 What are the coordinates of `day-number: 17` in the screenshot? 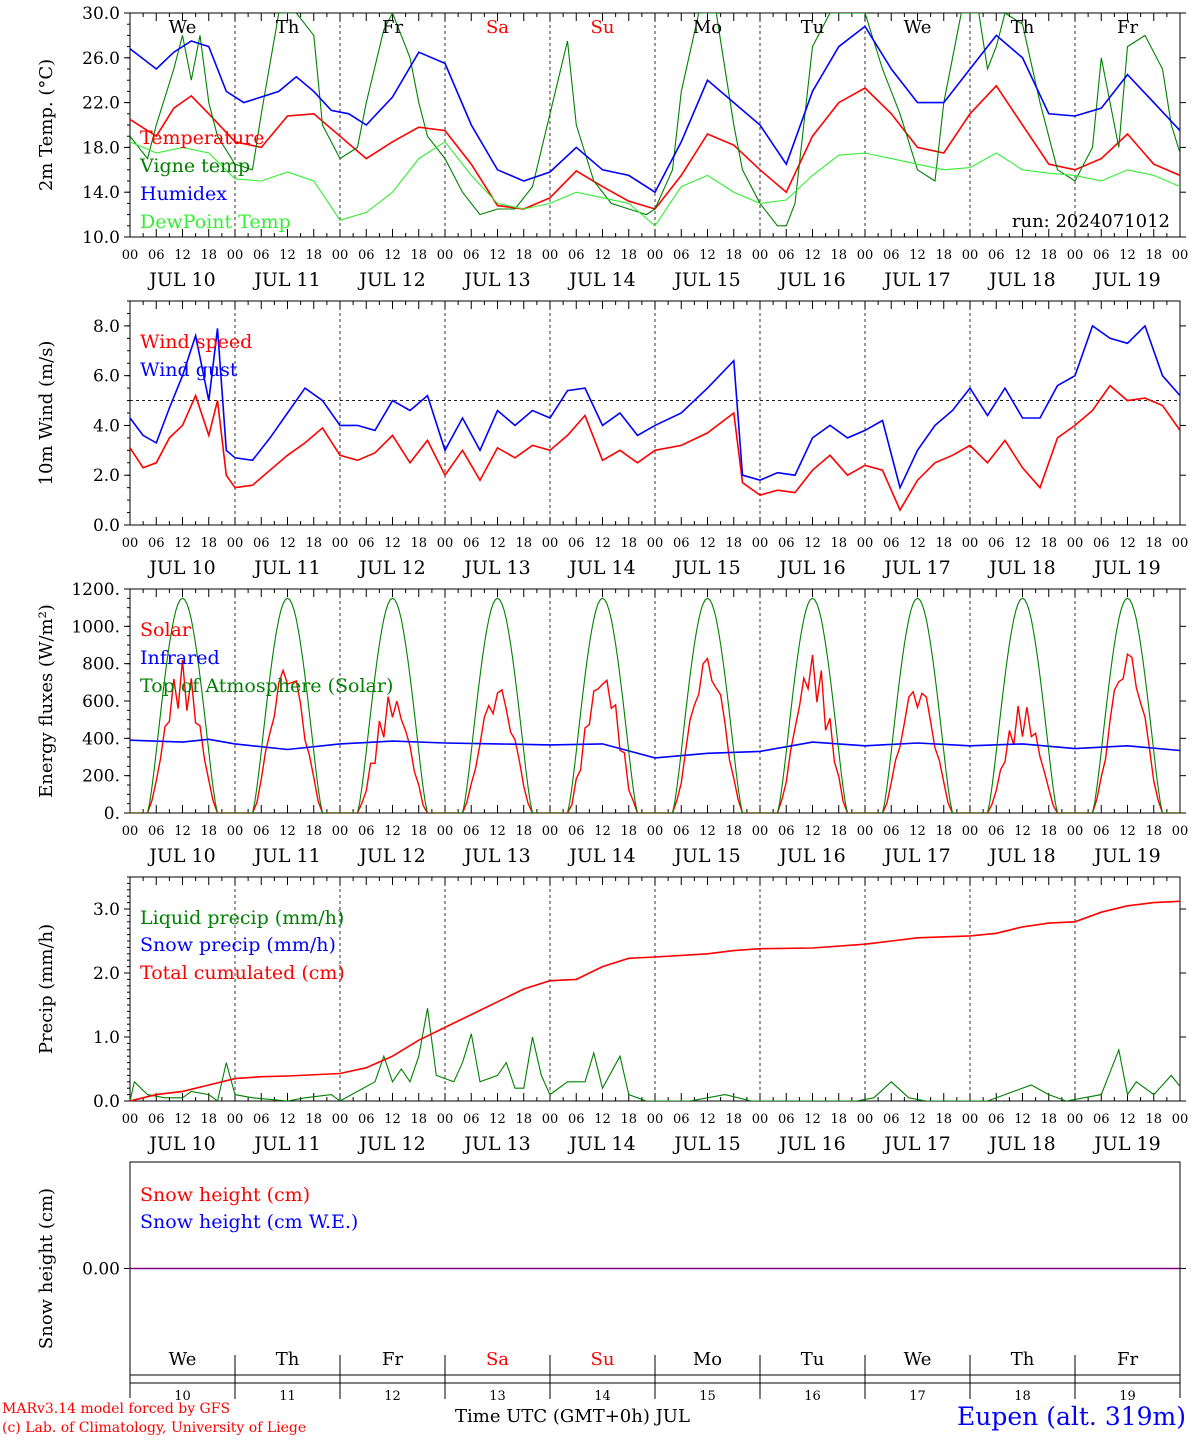 It's located at (917, 1396).